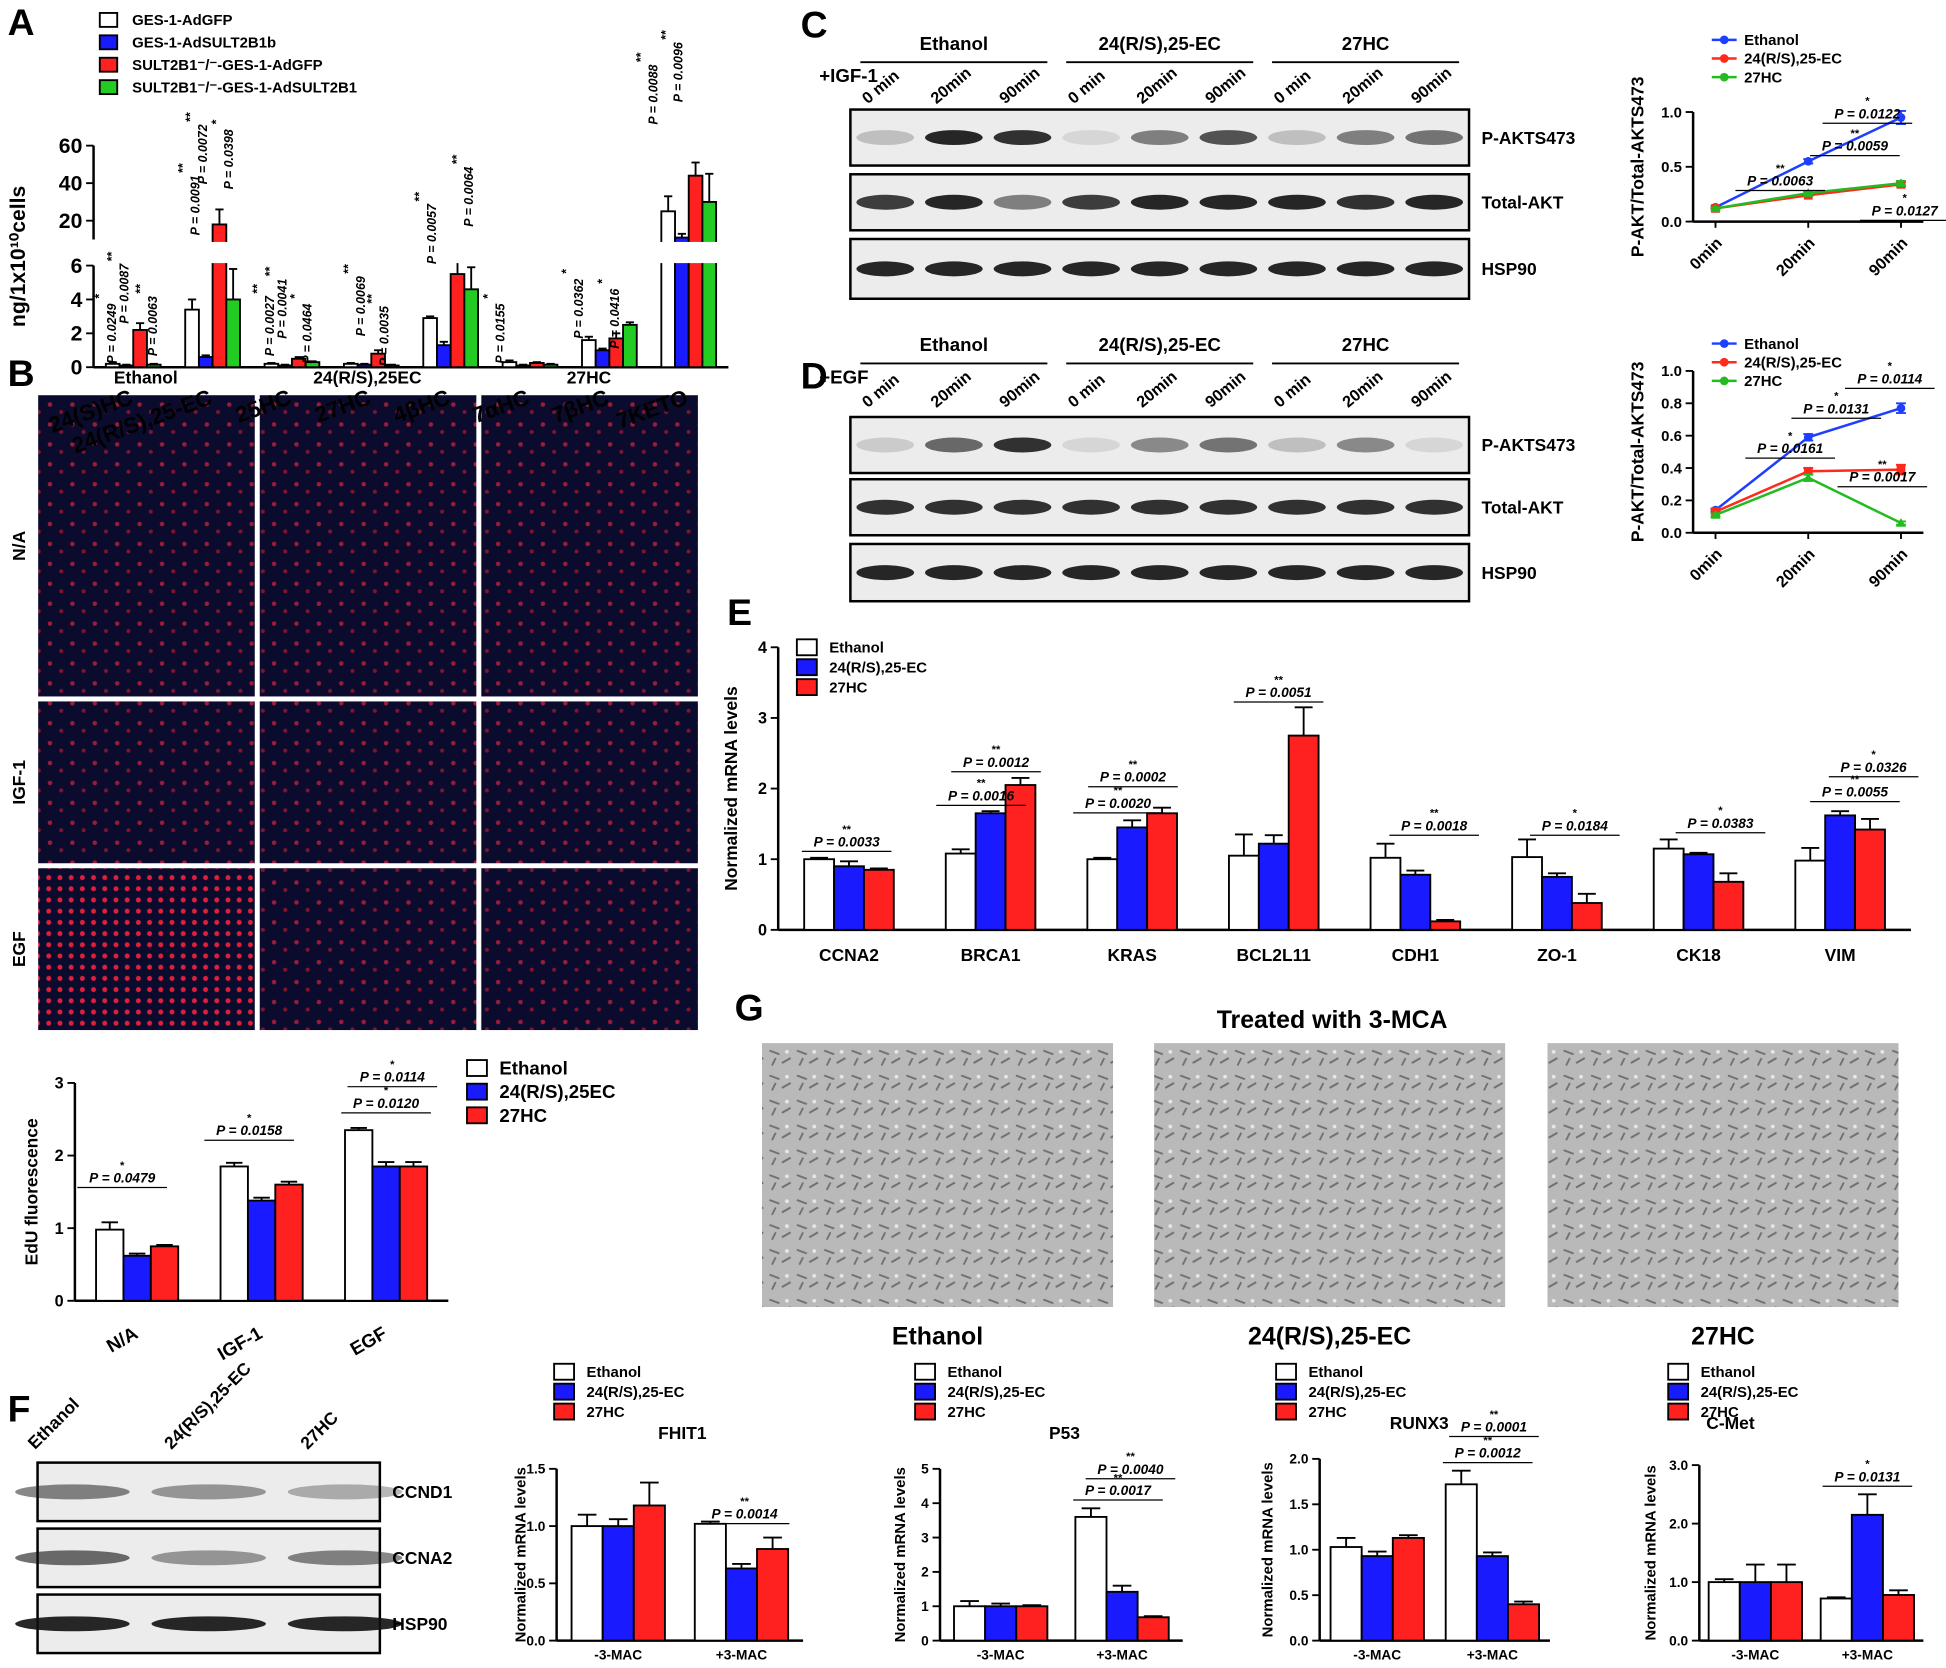 Image resolution: width=1946 pixels, height=1668 pixels. I want to click on p-value: P = 0.0040, so click(1130, 1469).